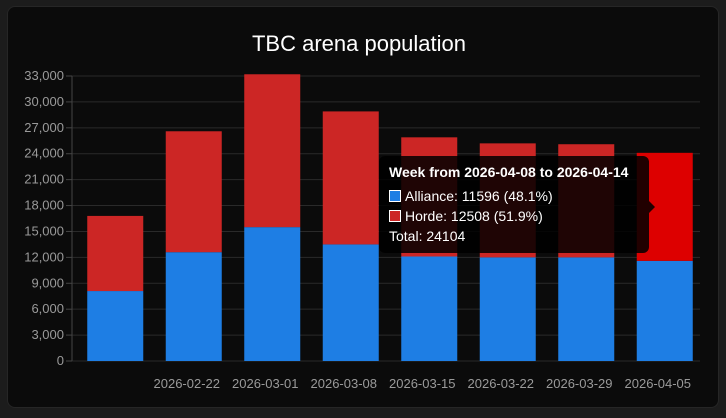  What do you see at coordinates (44, 205) in the screenshot?
I see `y-tick-label: 18,000` at bounding box center [44, 205].